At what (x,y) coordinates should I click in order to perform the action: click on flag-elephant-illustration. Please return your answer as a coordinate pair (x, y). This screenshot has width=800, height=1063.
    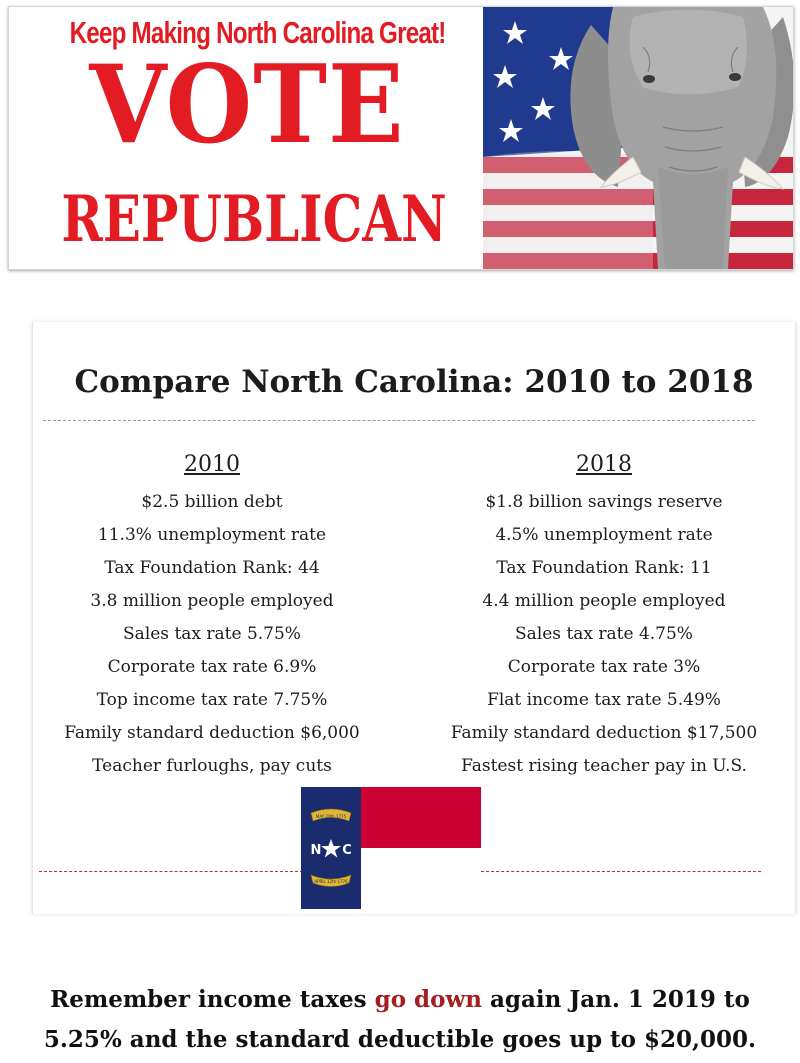
    Looking at the image, I should click on (638, 138).